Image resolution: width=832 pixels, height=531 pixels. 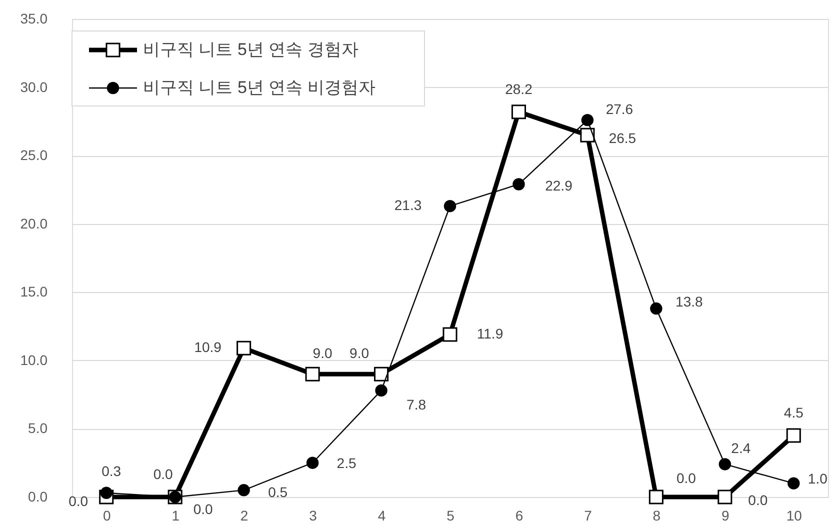 I want to click on y-tick-label: 20.0, so click(x=34, y=223).